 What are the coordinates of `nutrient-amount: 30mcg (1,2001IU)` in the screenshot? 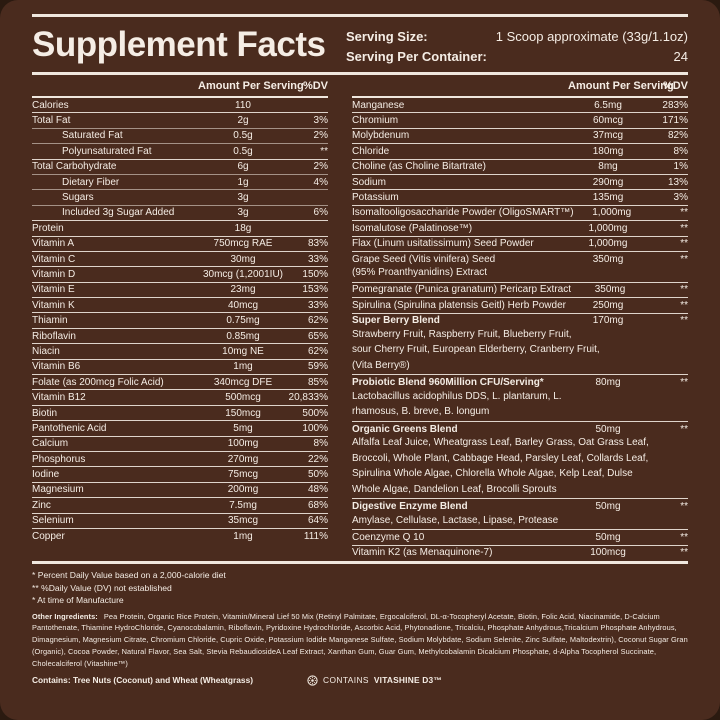 It's located at (243, 274).